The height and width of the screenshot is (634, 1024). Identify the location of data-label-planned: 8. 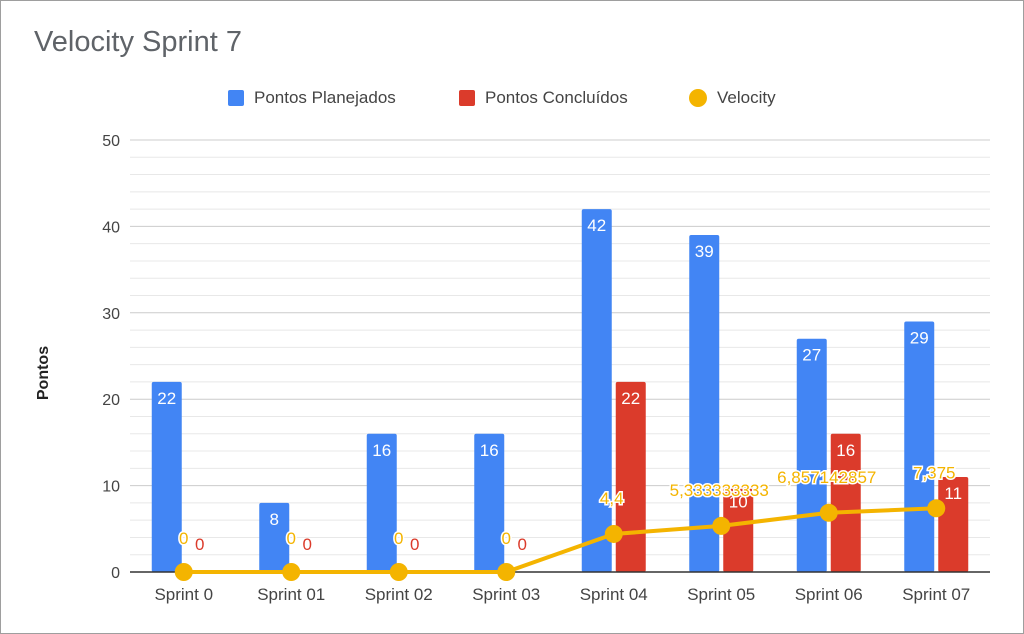
(274, 519).